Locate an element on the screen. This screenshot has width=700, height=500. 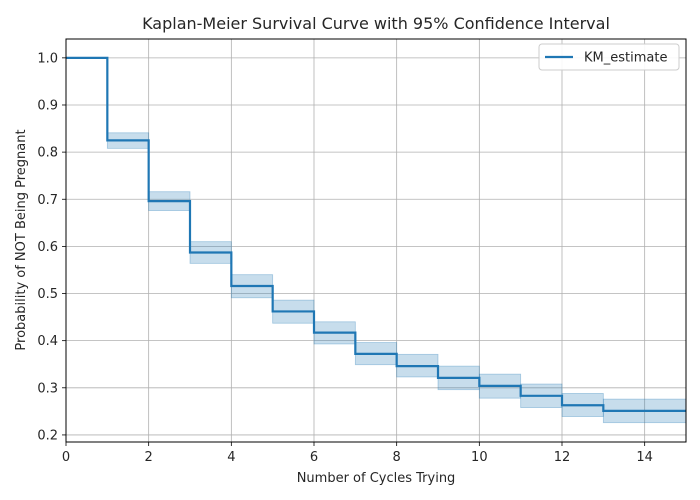
y-tick-label: 0.4 is located at coordinates (47, 341).